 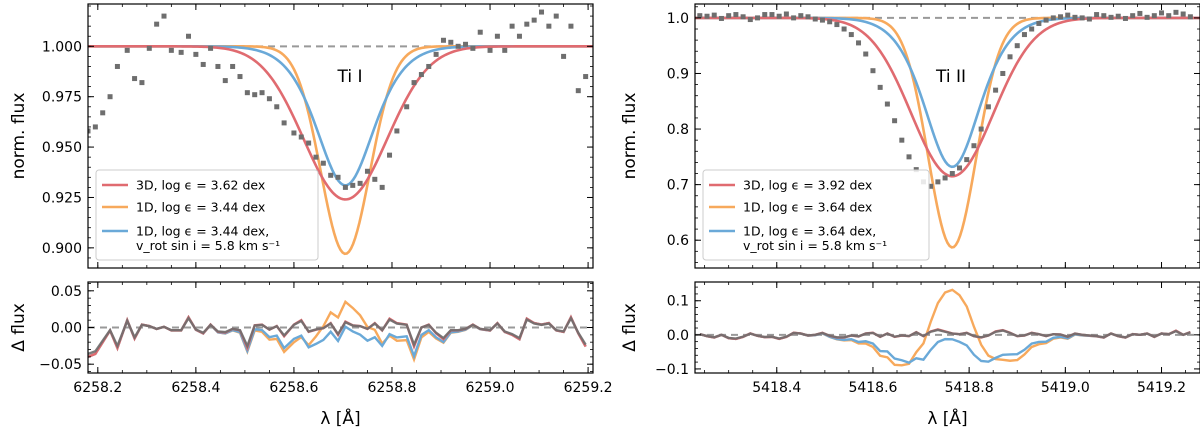 I want to click on x-tick-label: 6258.6, so click(x=293, y=388).